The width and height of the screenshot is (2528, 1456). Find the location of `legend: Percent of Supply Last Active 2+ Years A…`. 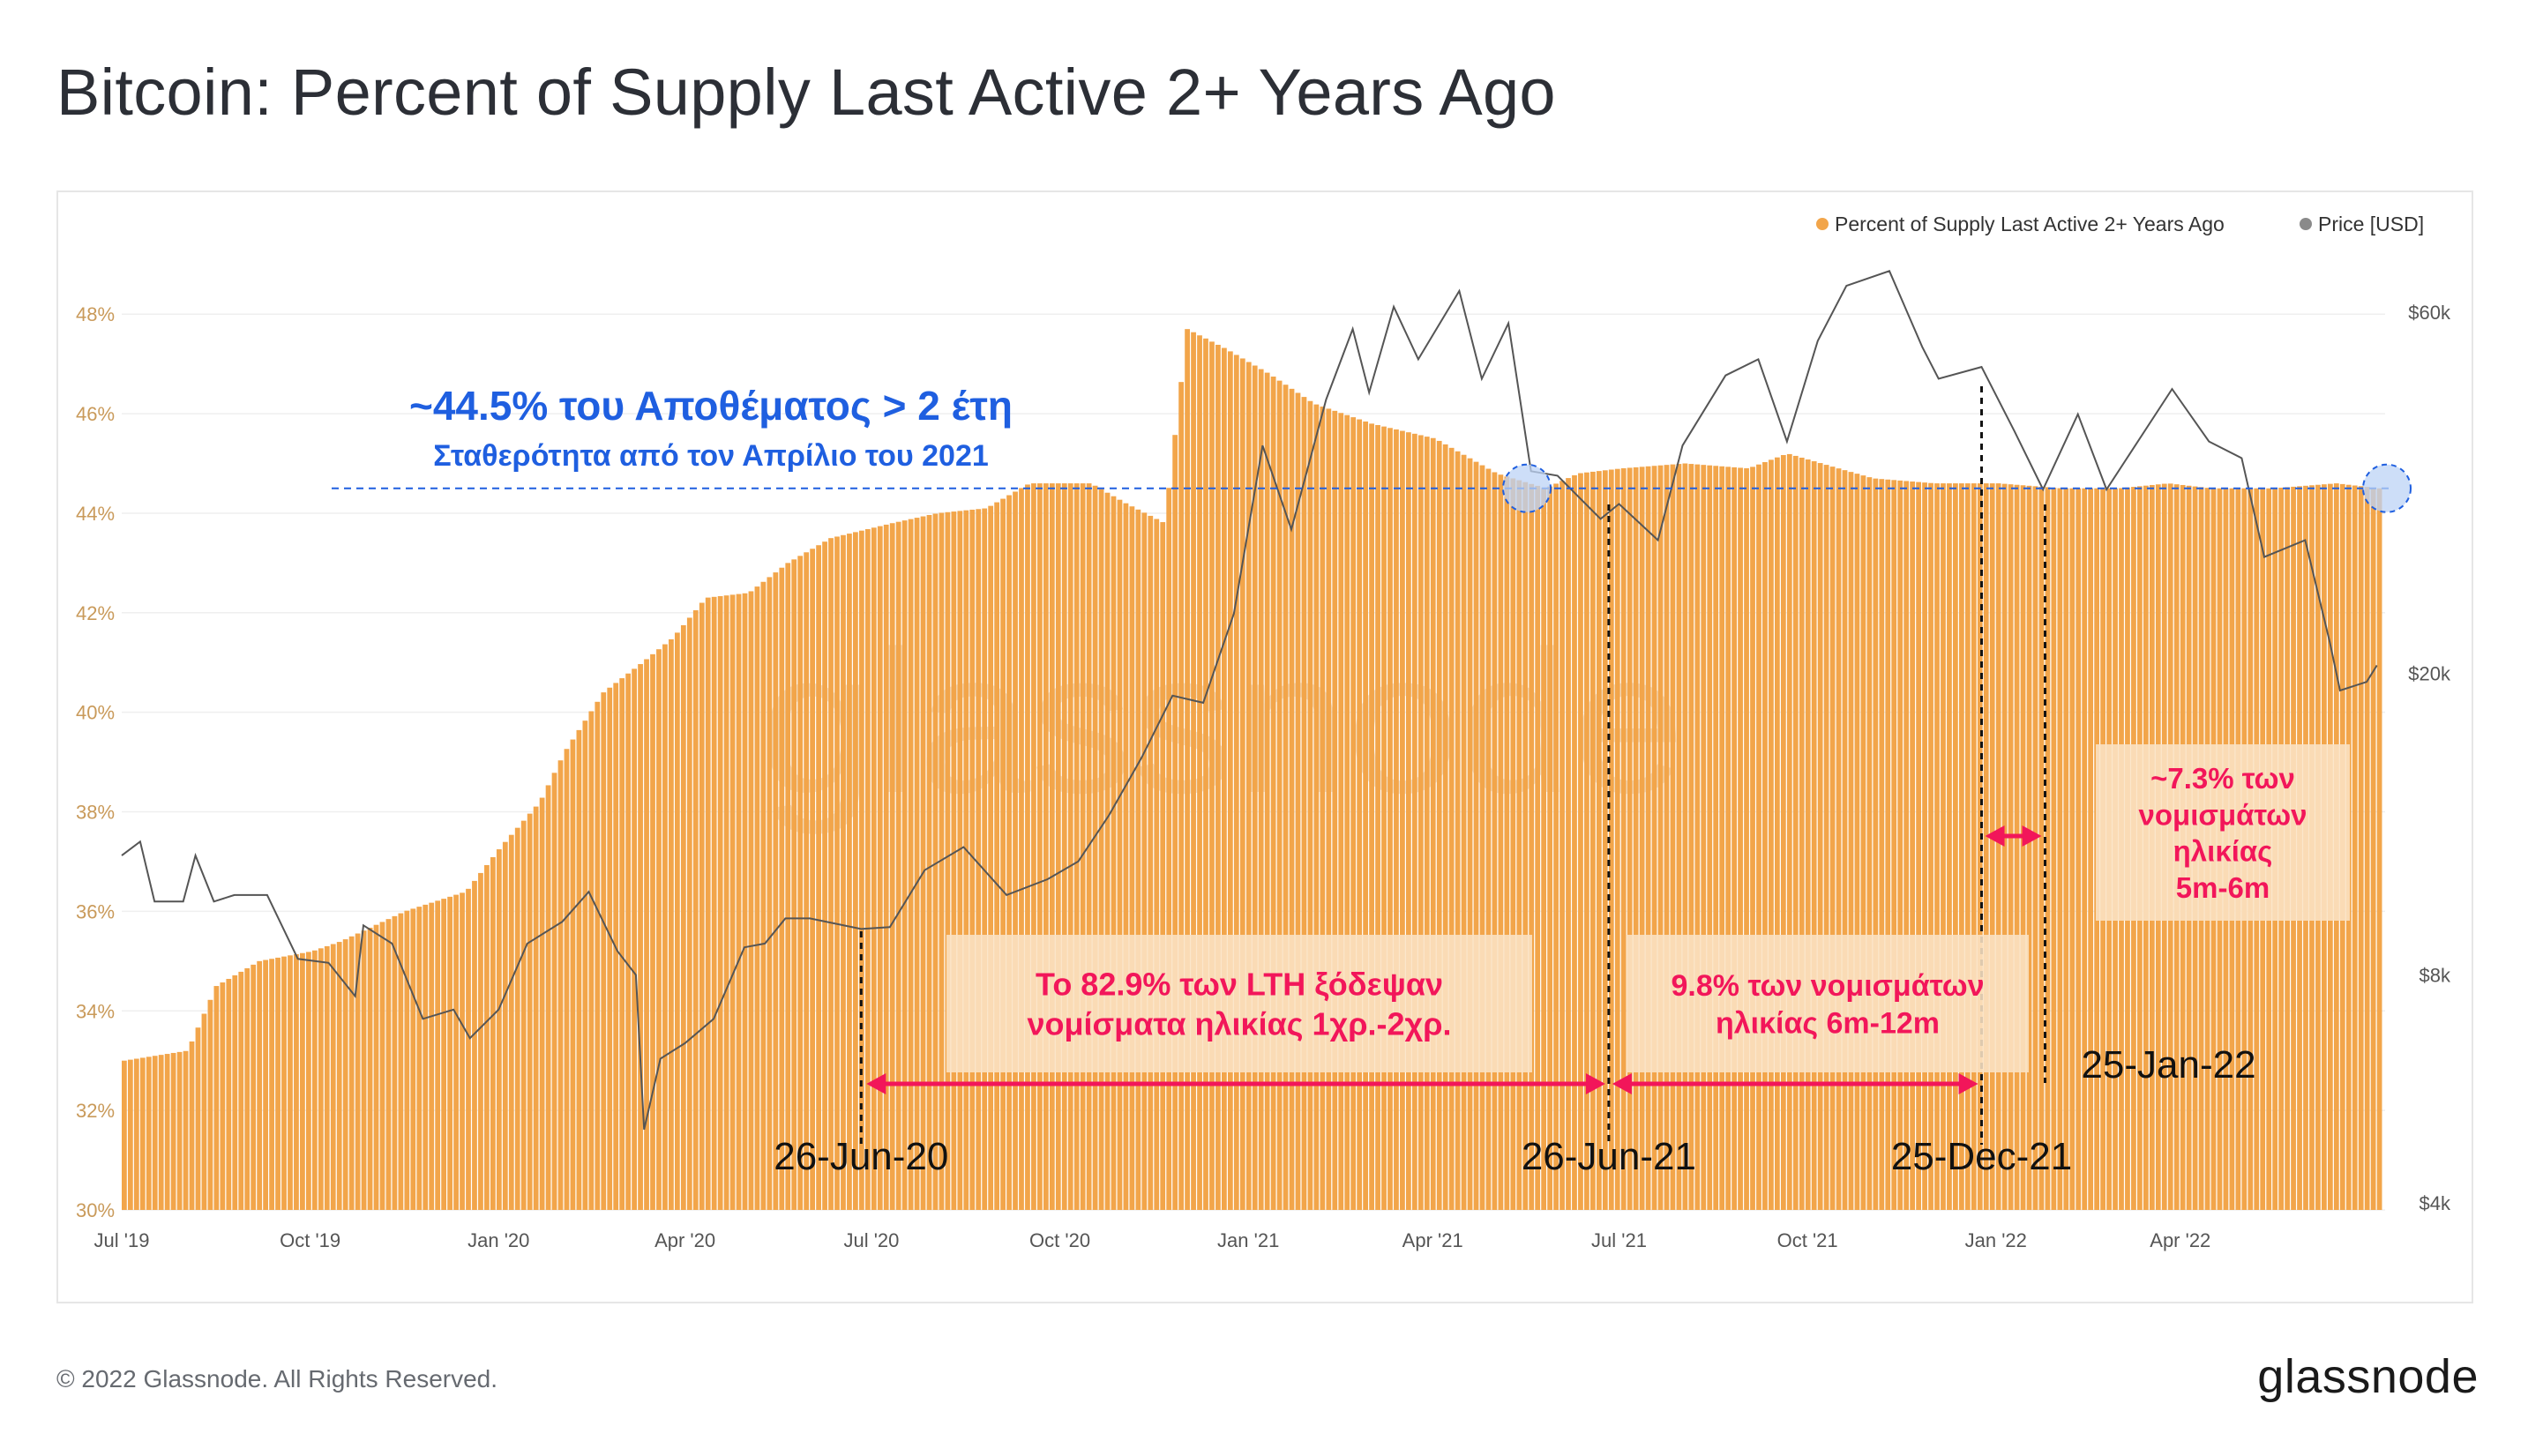

legend: Percent of Supply Last Active 2+ Years A… is located at coordinates (2120, 224).